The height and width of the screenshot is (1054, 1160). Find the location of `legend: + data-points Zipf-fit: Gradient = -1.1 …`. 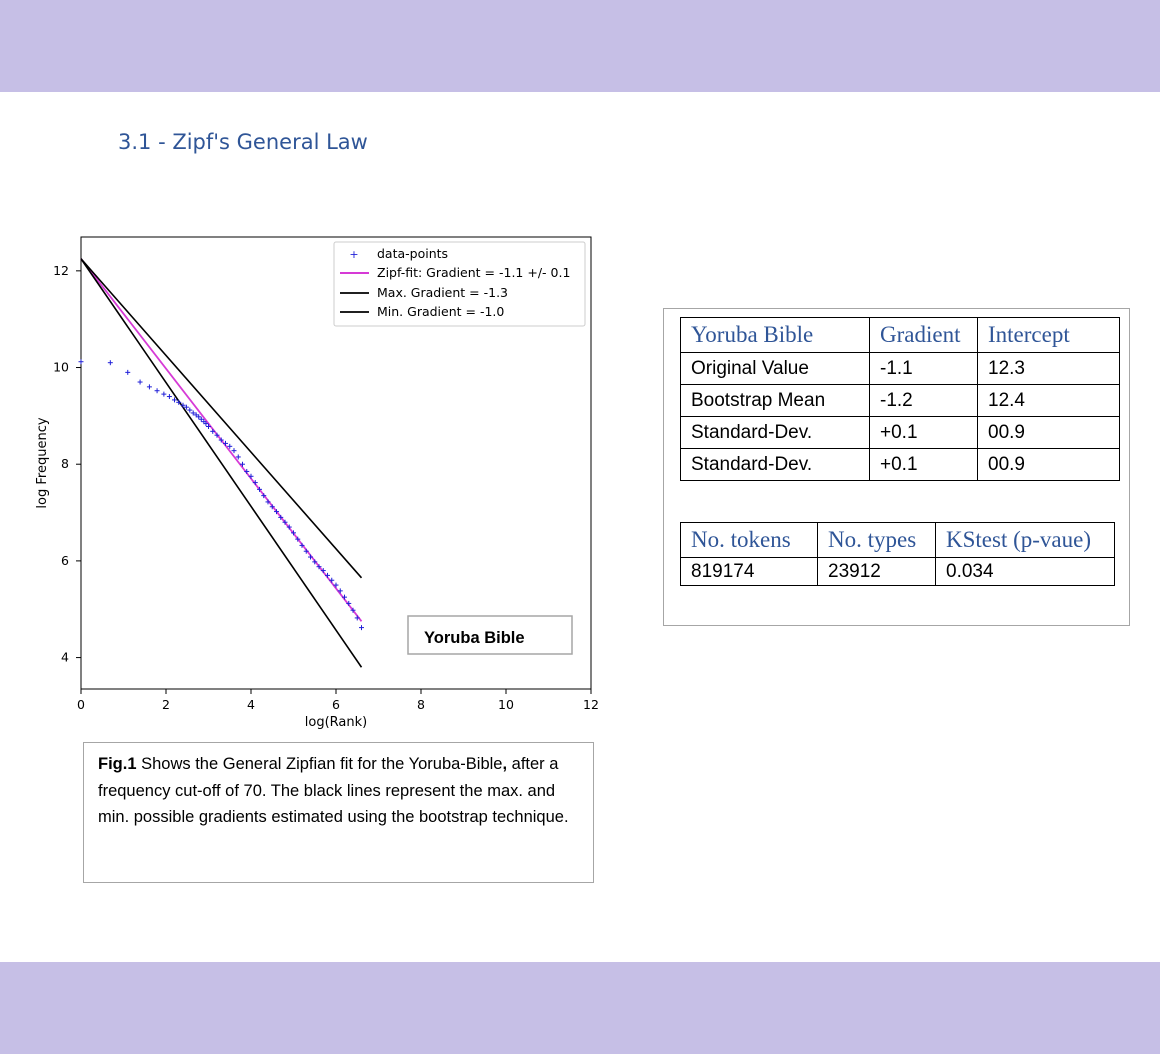

legend: + data-points Zipf-fit: Gradient = -1.1 … is located at coordinates (459, 284).